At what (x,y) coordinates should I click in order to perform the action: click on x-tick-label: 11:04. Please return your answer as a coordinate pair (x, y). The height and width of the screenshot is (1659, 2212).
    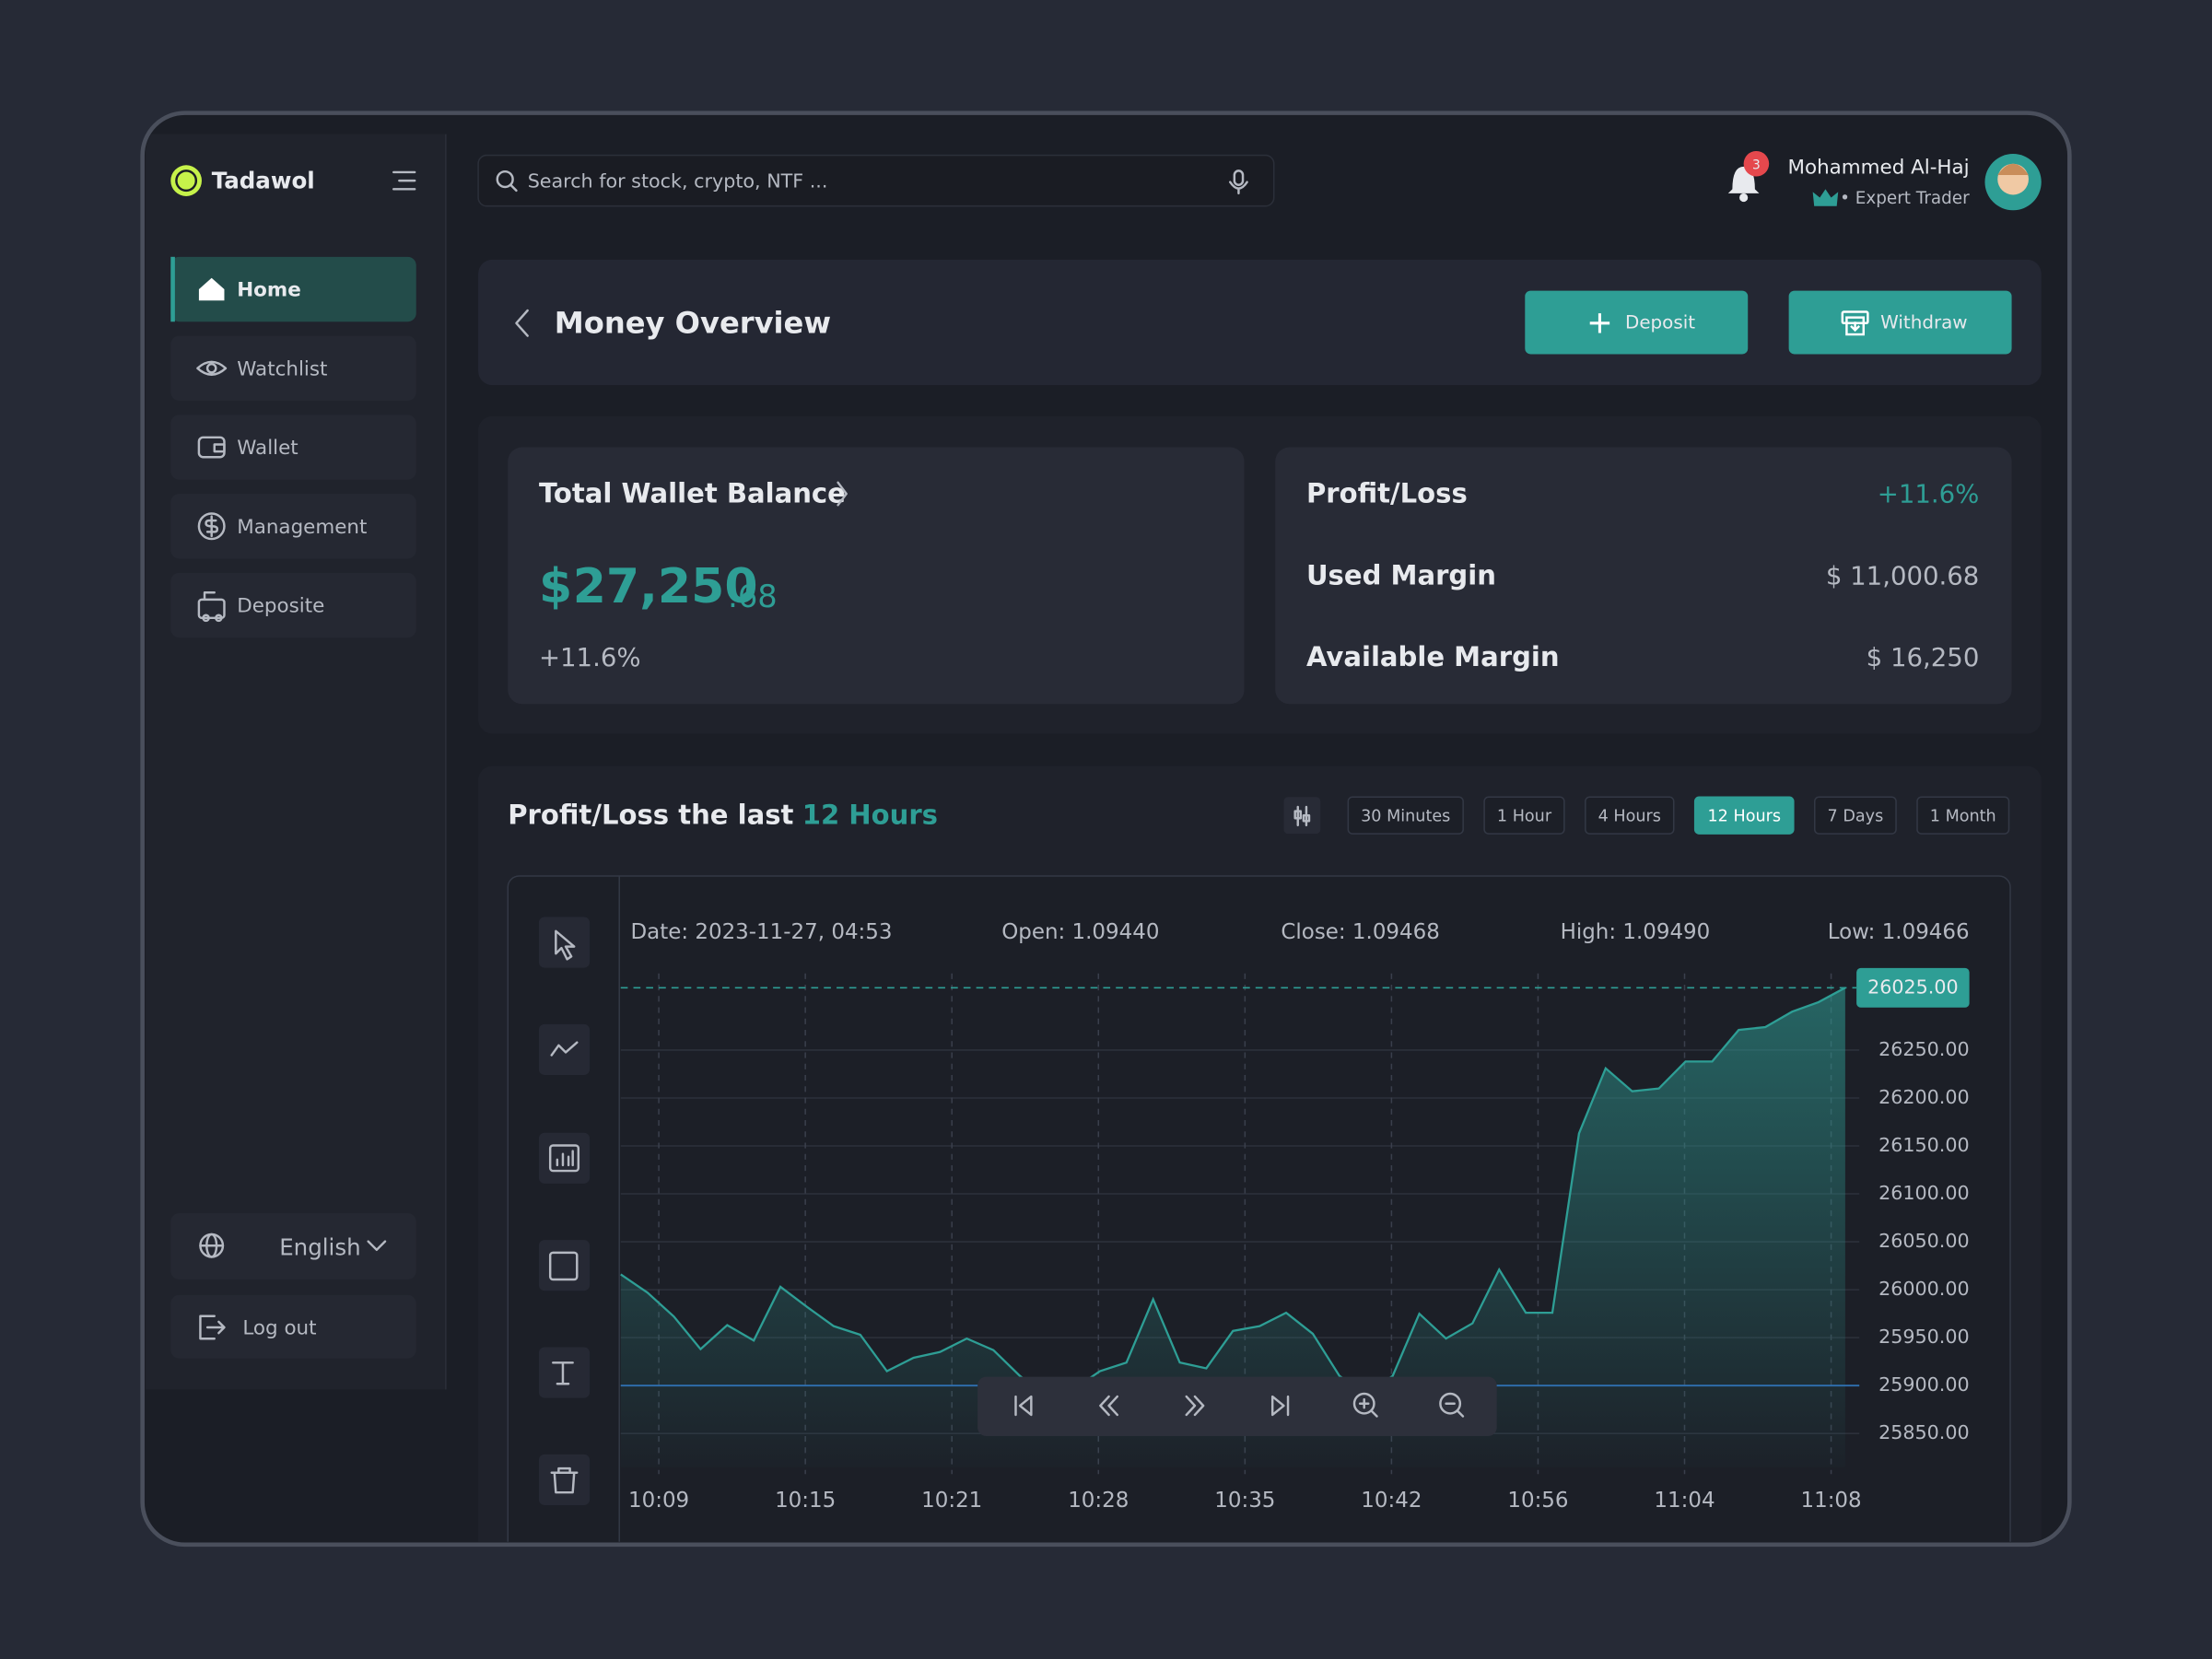
    Looking at the image, I should click on (1685, 1501).